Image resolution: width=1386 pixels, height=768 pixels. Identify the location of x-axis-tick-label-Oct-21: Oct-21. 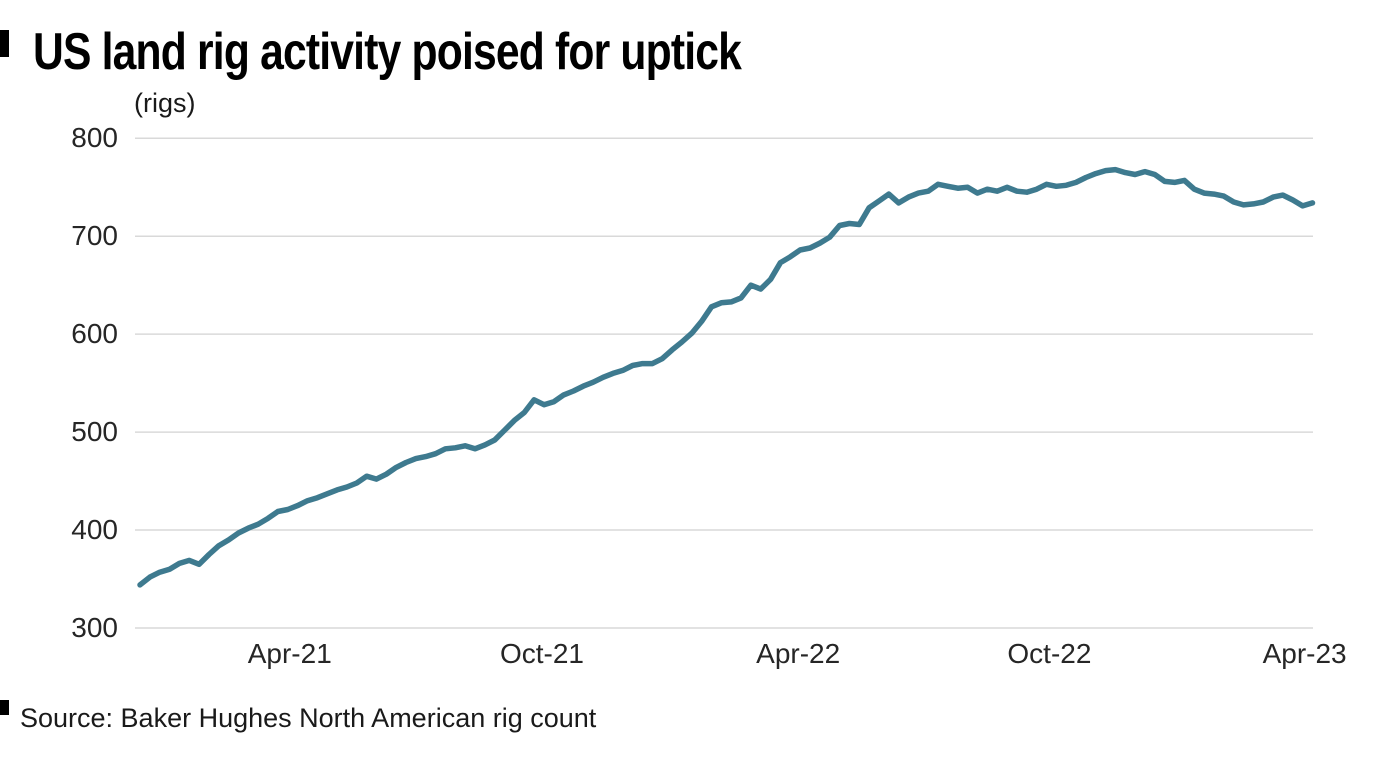
(541, 653).